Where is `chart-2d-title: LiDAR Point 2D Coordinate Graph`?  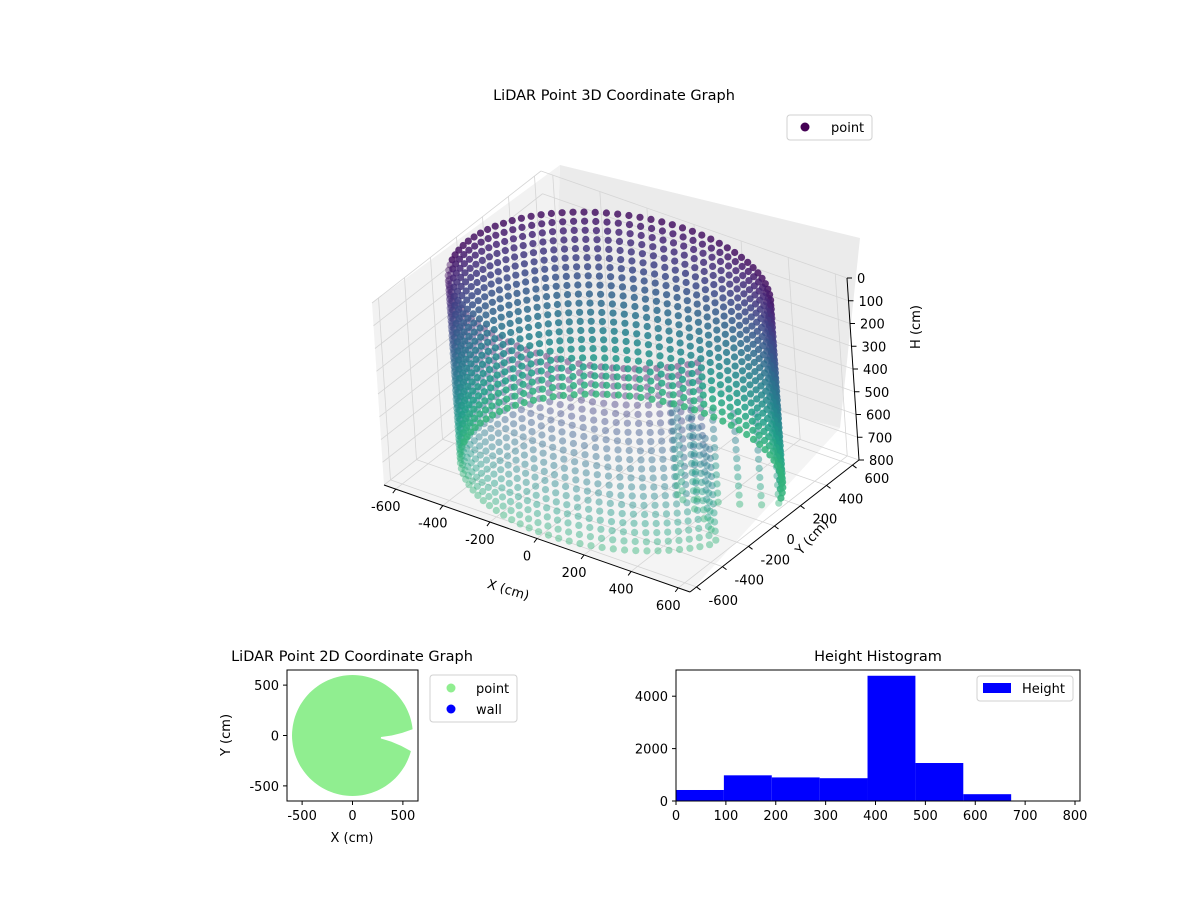
chart-2d-title: LiDAR Point 2D Coordinate Graph is located at coordinates (352, 657).